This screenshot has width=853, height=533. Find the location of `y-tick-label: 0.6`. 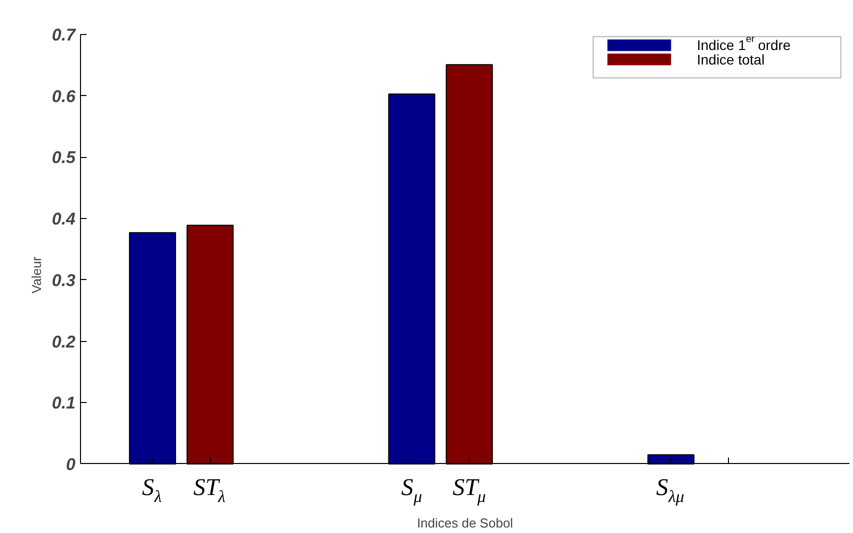

y-tick-label: 0.6 is located at coordinates (64, 96).